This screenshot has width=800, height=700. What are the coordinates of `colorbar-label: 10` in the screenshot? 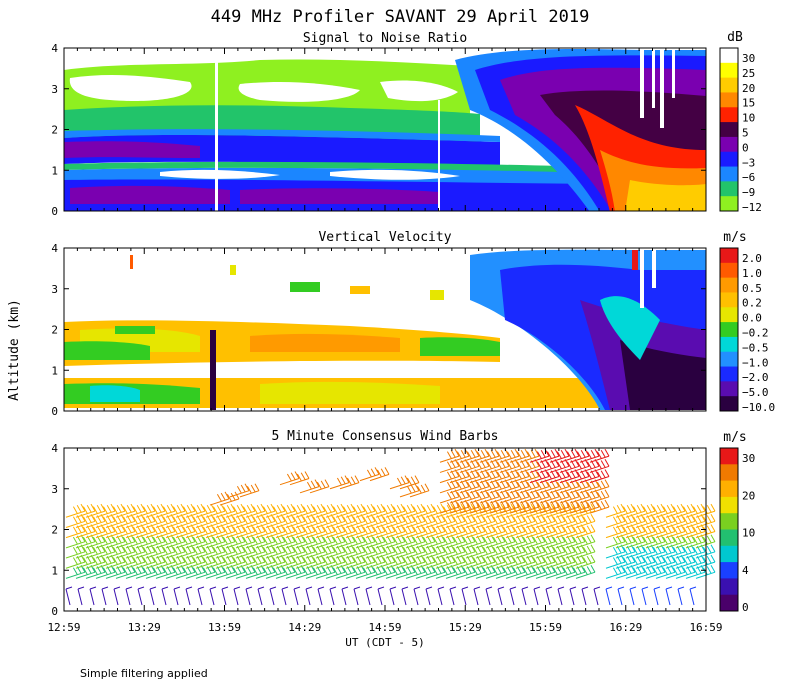 It's located at (748, 533).